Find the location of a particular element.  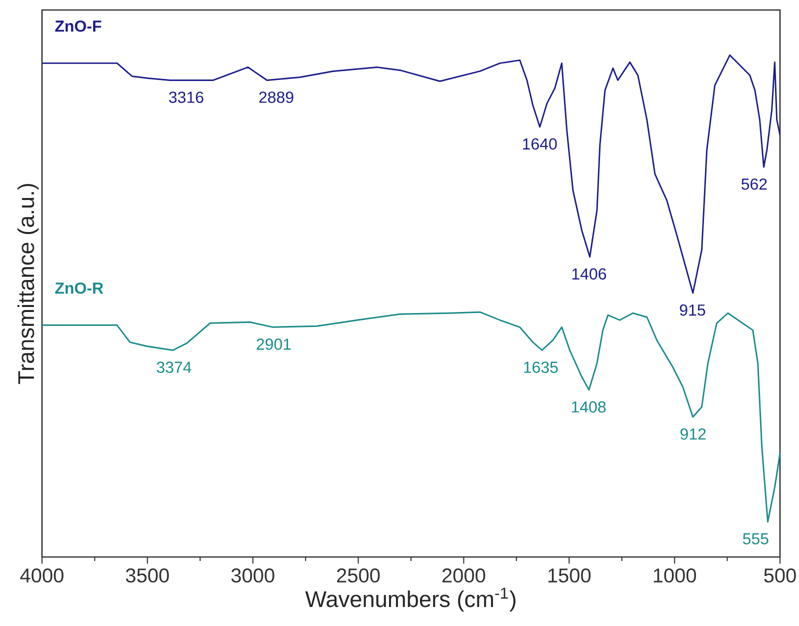

annotation: 912 is located at coordinates (693, 434).